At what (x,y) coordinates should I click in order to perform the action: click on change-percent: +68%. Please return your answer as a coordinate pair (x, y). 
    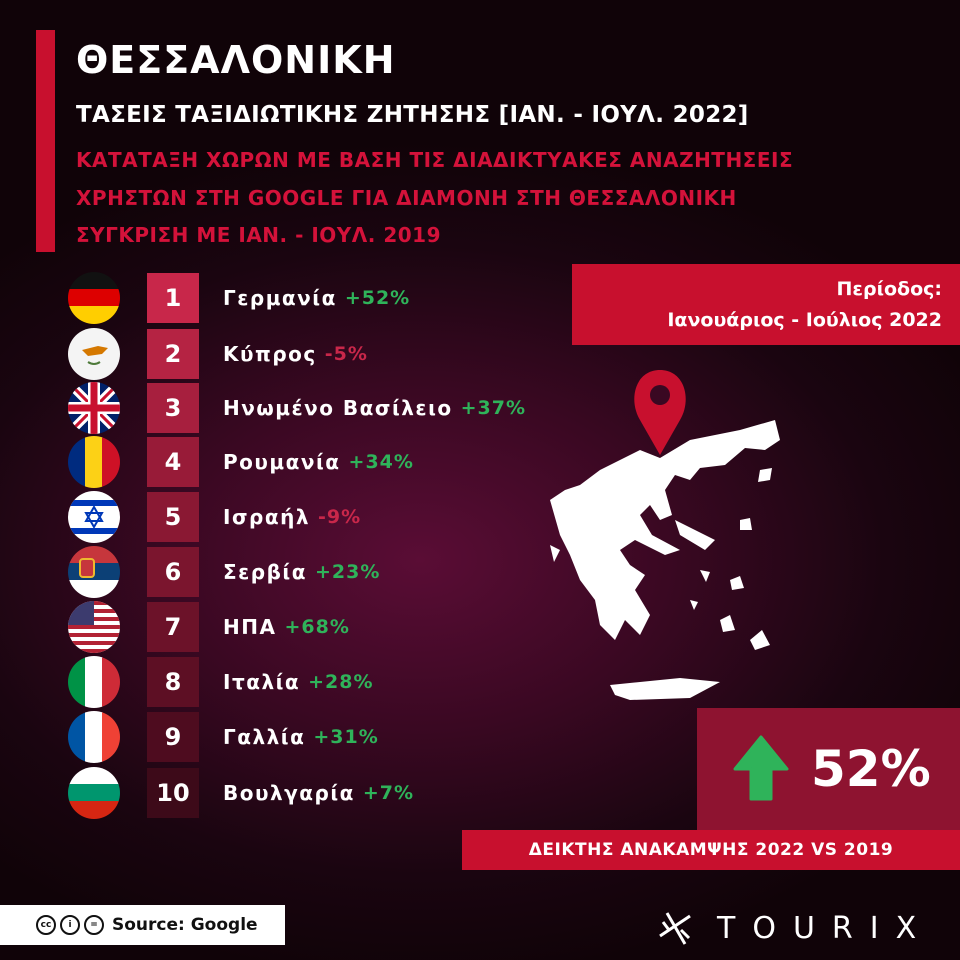
    Looking at the image, I should click on (317, 627).